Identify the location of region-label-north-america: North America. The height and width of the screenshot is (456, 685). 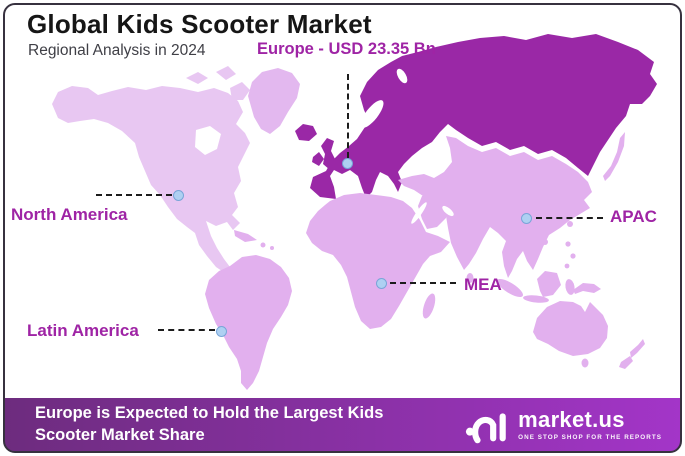
(69, 214).